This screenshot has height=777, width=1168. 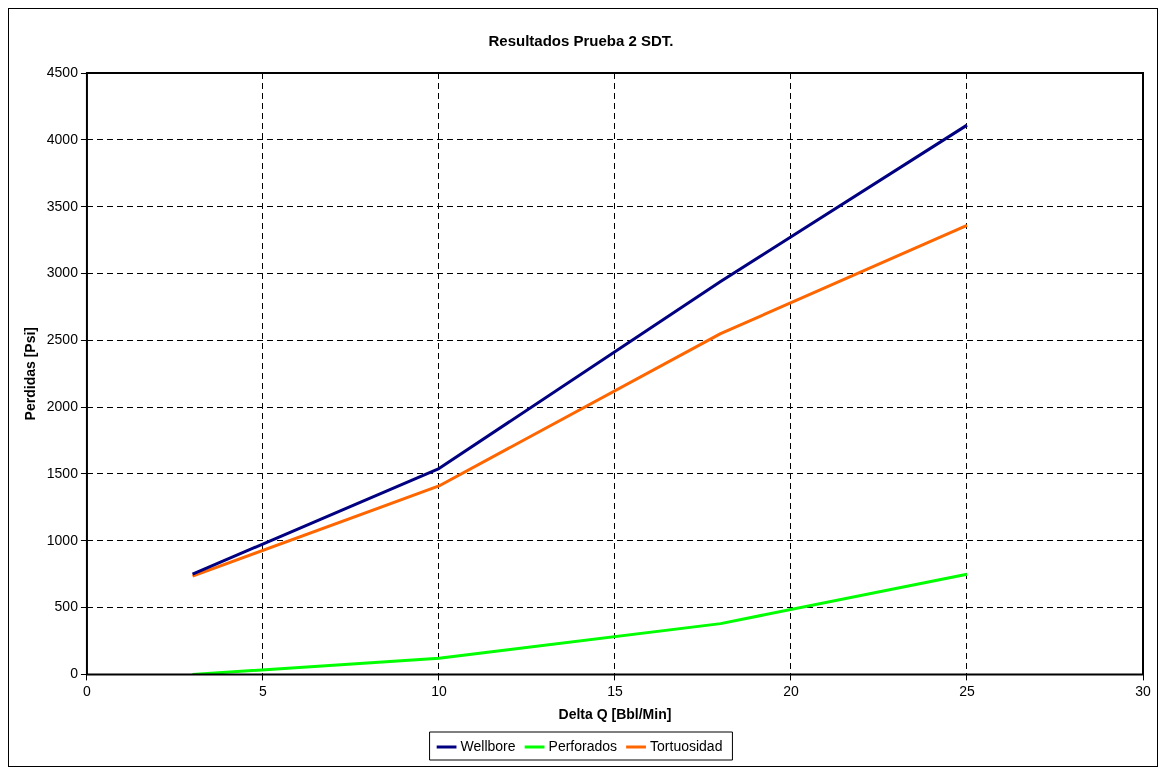 What do you see at coordinates (66, 606) in the screenshot?
I see `y-tick-label: 500` at bounding box center [66, 606].